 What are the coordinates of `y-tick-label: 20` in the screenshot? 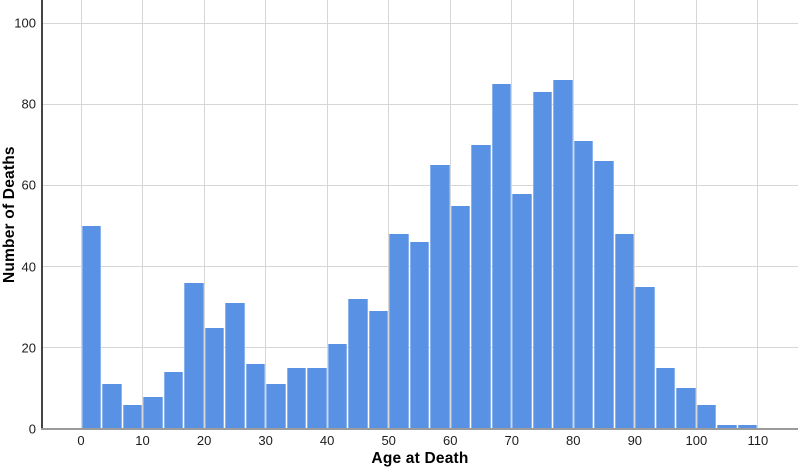 It's located at (28, 348).